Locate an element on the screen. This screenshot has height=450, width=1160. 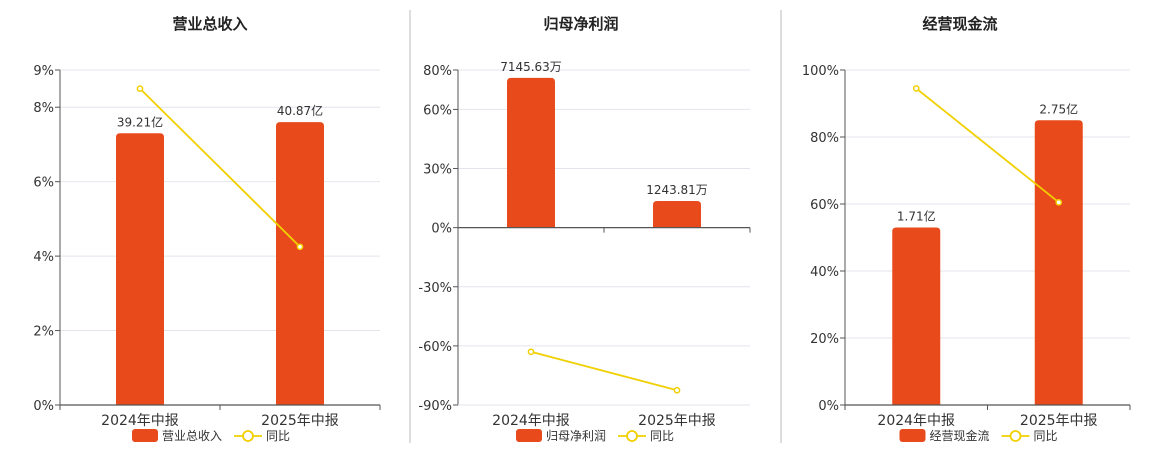
legend: 经营现金流 同比 is located at coordinates (978, 435).